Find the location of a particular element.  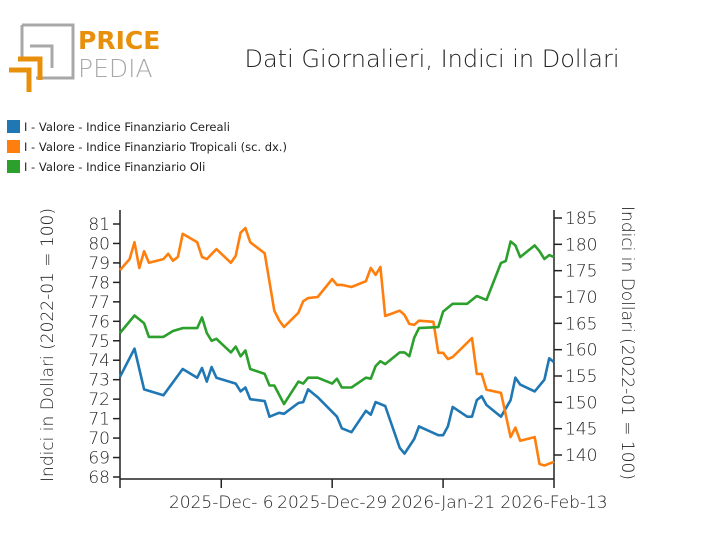

y-tick-label-left: 76 is located at coordinates (99, 322).